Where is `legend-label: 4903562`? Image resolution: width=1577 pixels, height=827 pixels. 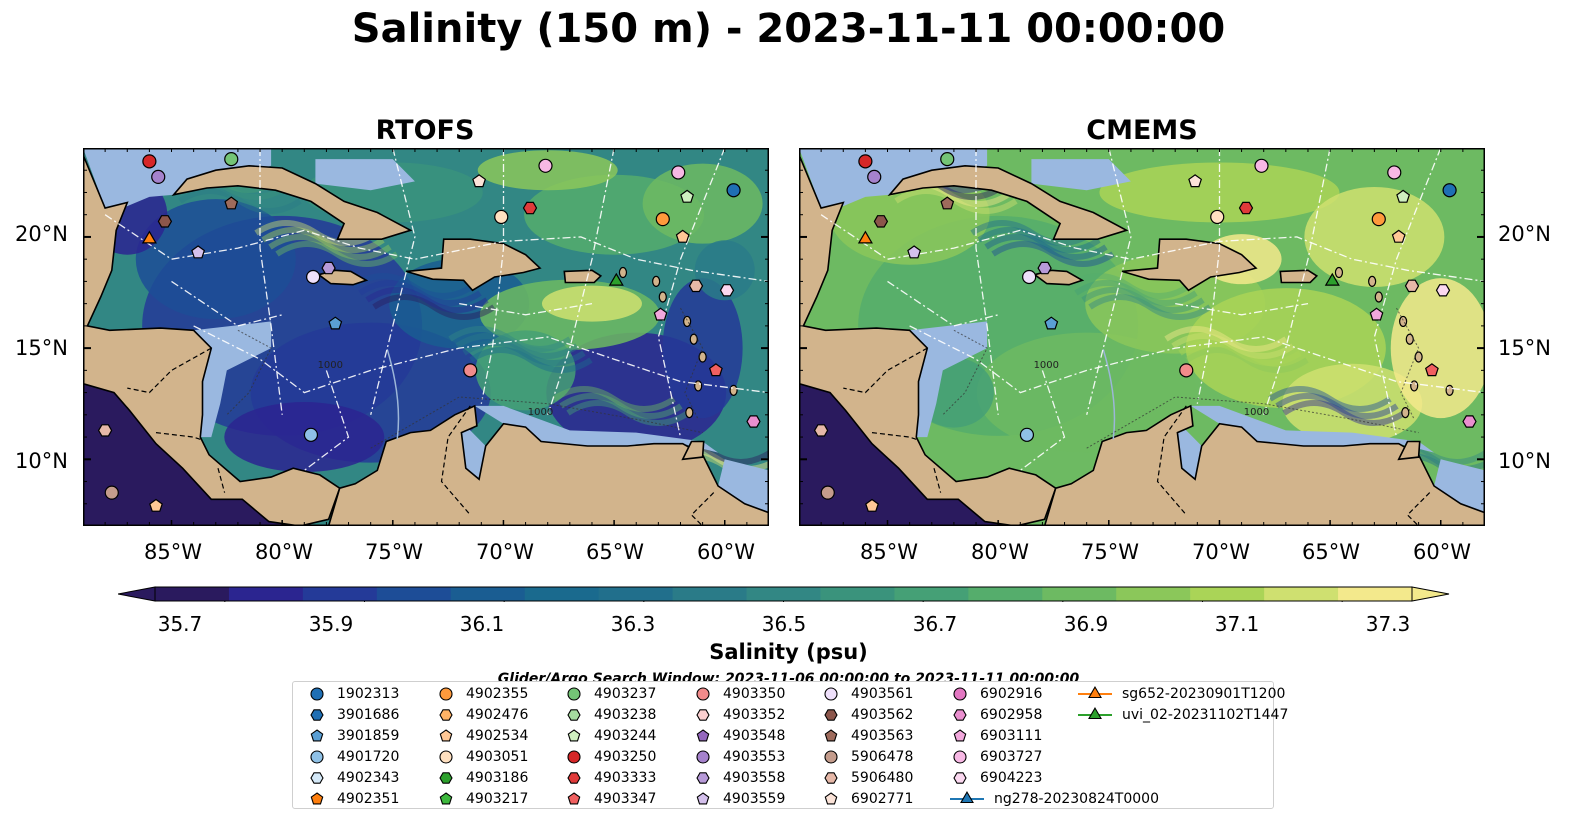 legend-label: 4903562 is located at coordinates (882, 714).